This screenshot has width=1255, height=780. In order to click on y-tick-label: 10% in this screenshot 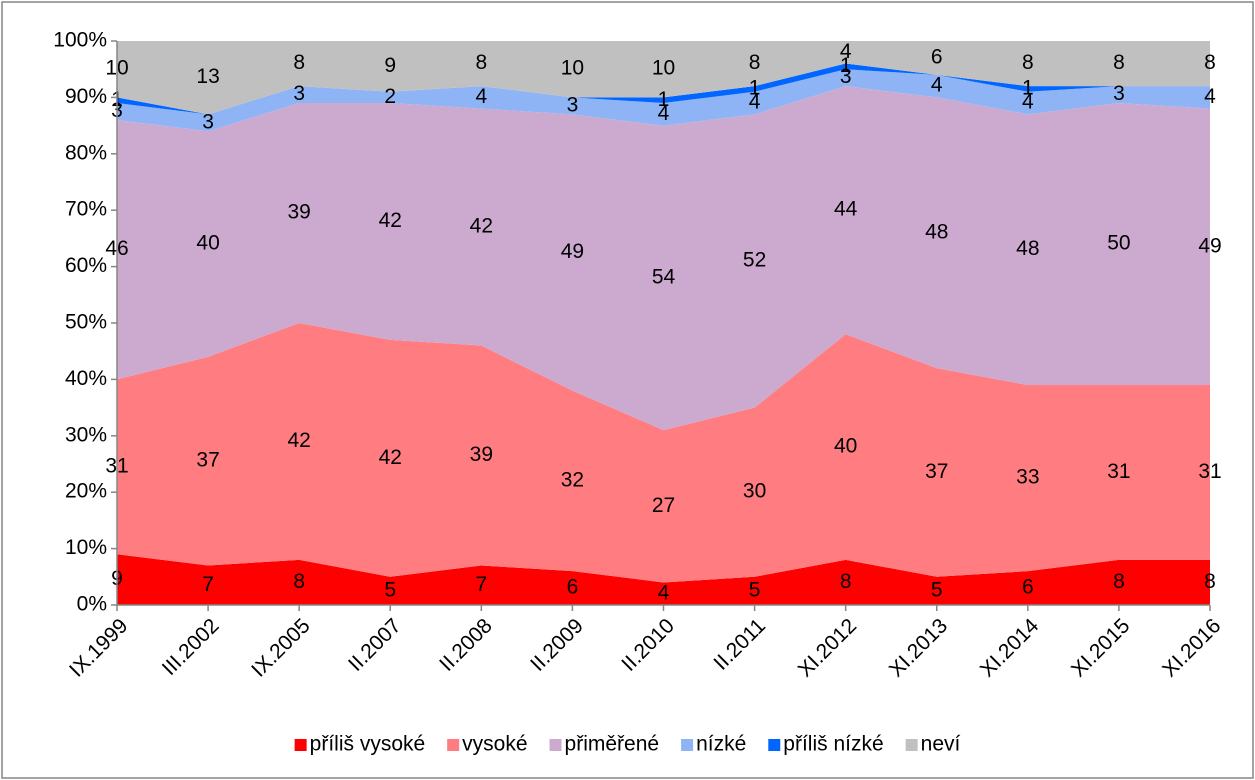, I will do `click(86, 547)`.